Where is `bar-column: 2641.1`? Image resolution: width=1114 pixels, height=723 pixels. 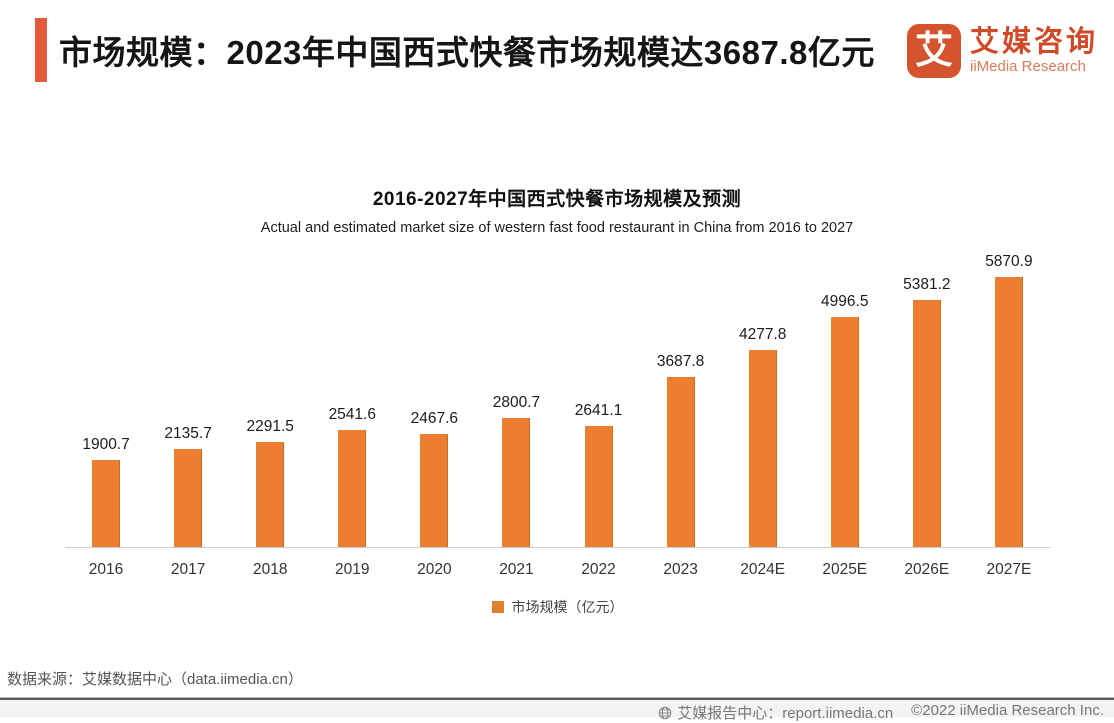 bar-column: 2641.1 is located at coordinates (598, 398).